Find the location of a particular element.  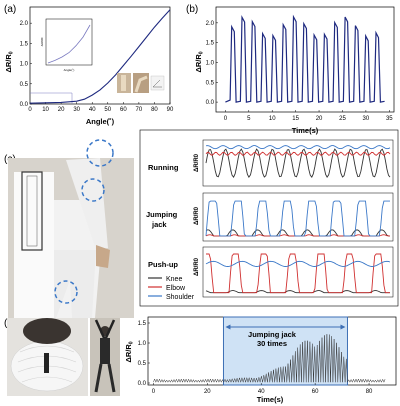

shoulder-sensor-marker is located at coordinates (100, 153).